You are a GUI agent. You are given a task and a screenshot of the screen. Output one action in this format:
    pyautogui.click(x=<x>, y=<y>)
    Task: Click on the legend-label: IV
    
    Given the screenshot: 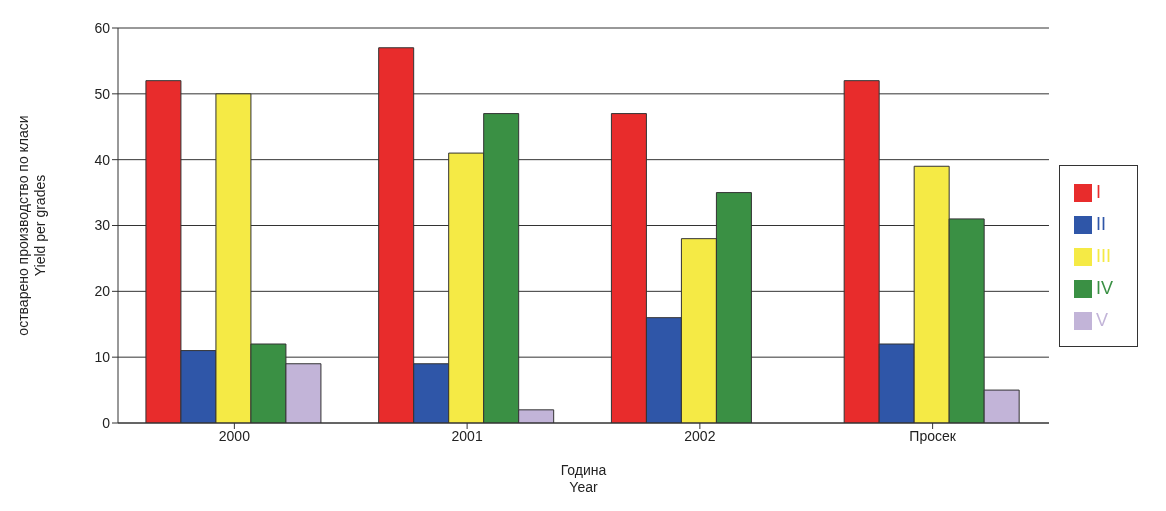 What is the action you would take?
    pyautogui.click(x=1104, y=287)
    